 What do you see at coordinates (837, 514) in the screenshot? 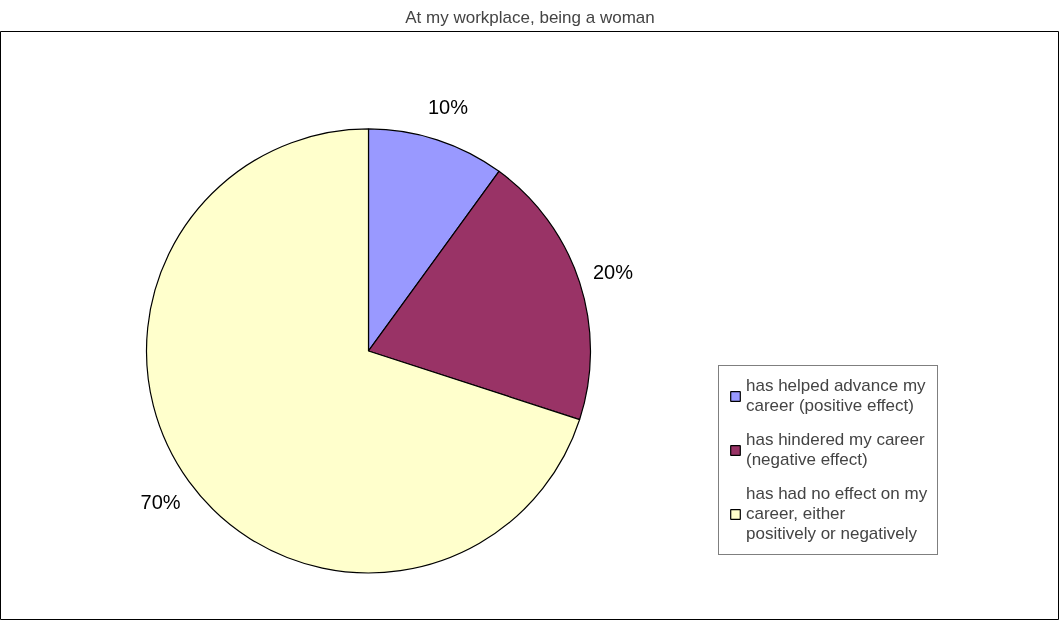
I see `legend-label: has had no effect on my career, either positively or negatively` at bounding box center [837, 514].